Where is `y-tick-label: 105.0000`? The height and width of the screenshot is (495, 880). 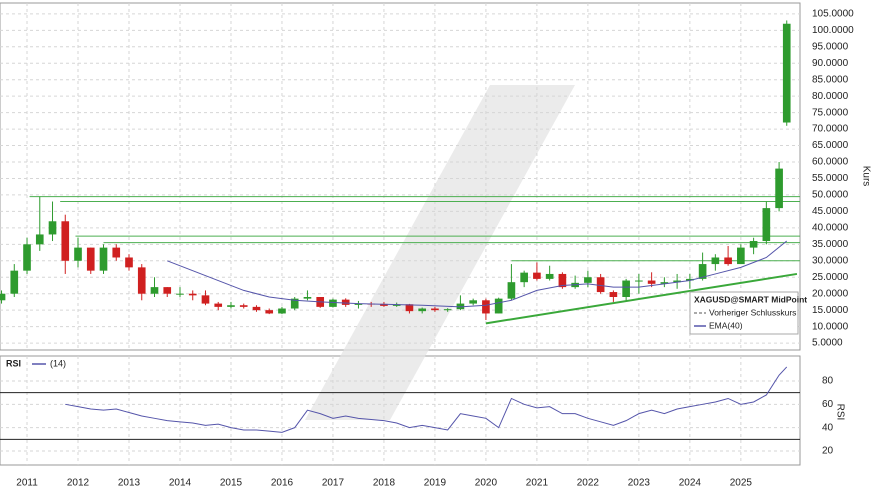 y-tick-label: 105.0000 is located at coordinates (833, 14).